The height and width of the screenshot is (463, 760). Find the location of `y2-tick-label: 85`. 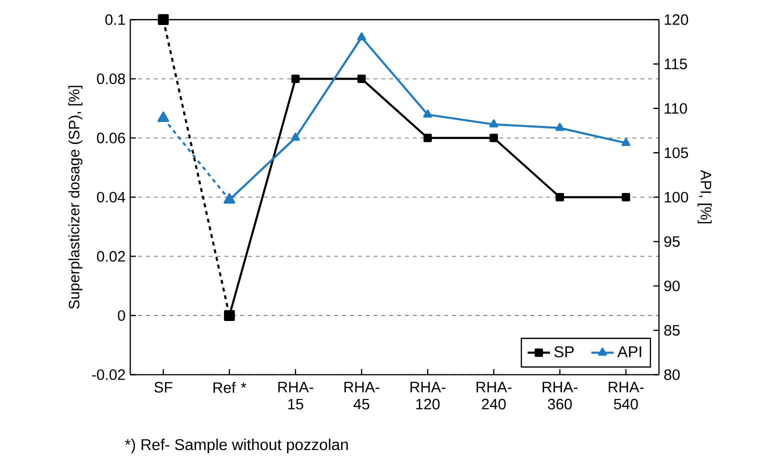

y2-tick-label: 85 is located at coordinates (672, 330).